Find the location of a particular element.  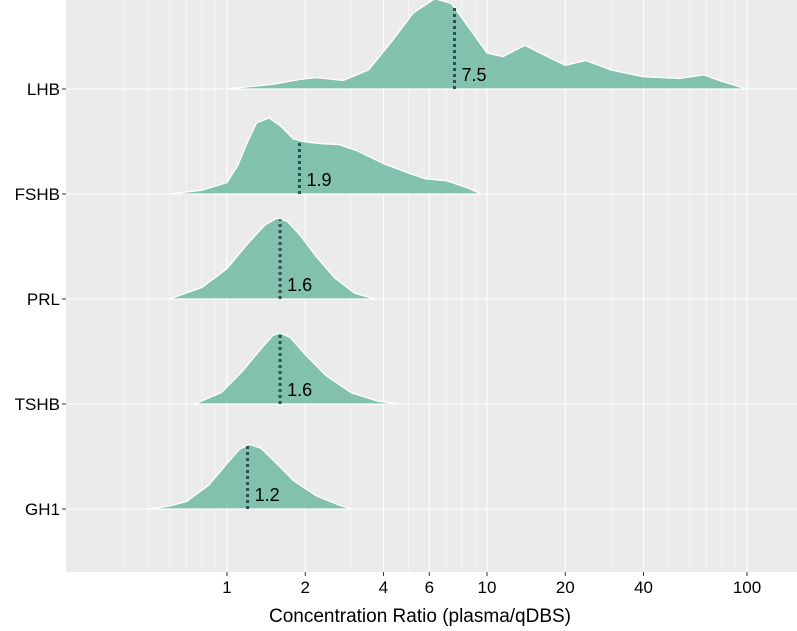

x-axis: 1 2 4 6 10 20 40 100 is located at coordinates (491, 584).